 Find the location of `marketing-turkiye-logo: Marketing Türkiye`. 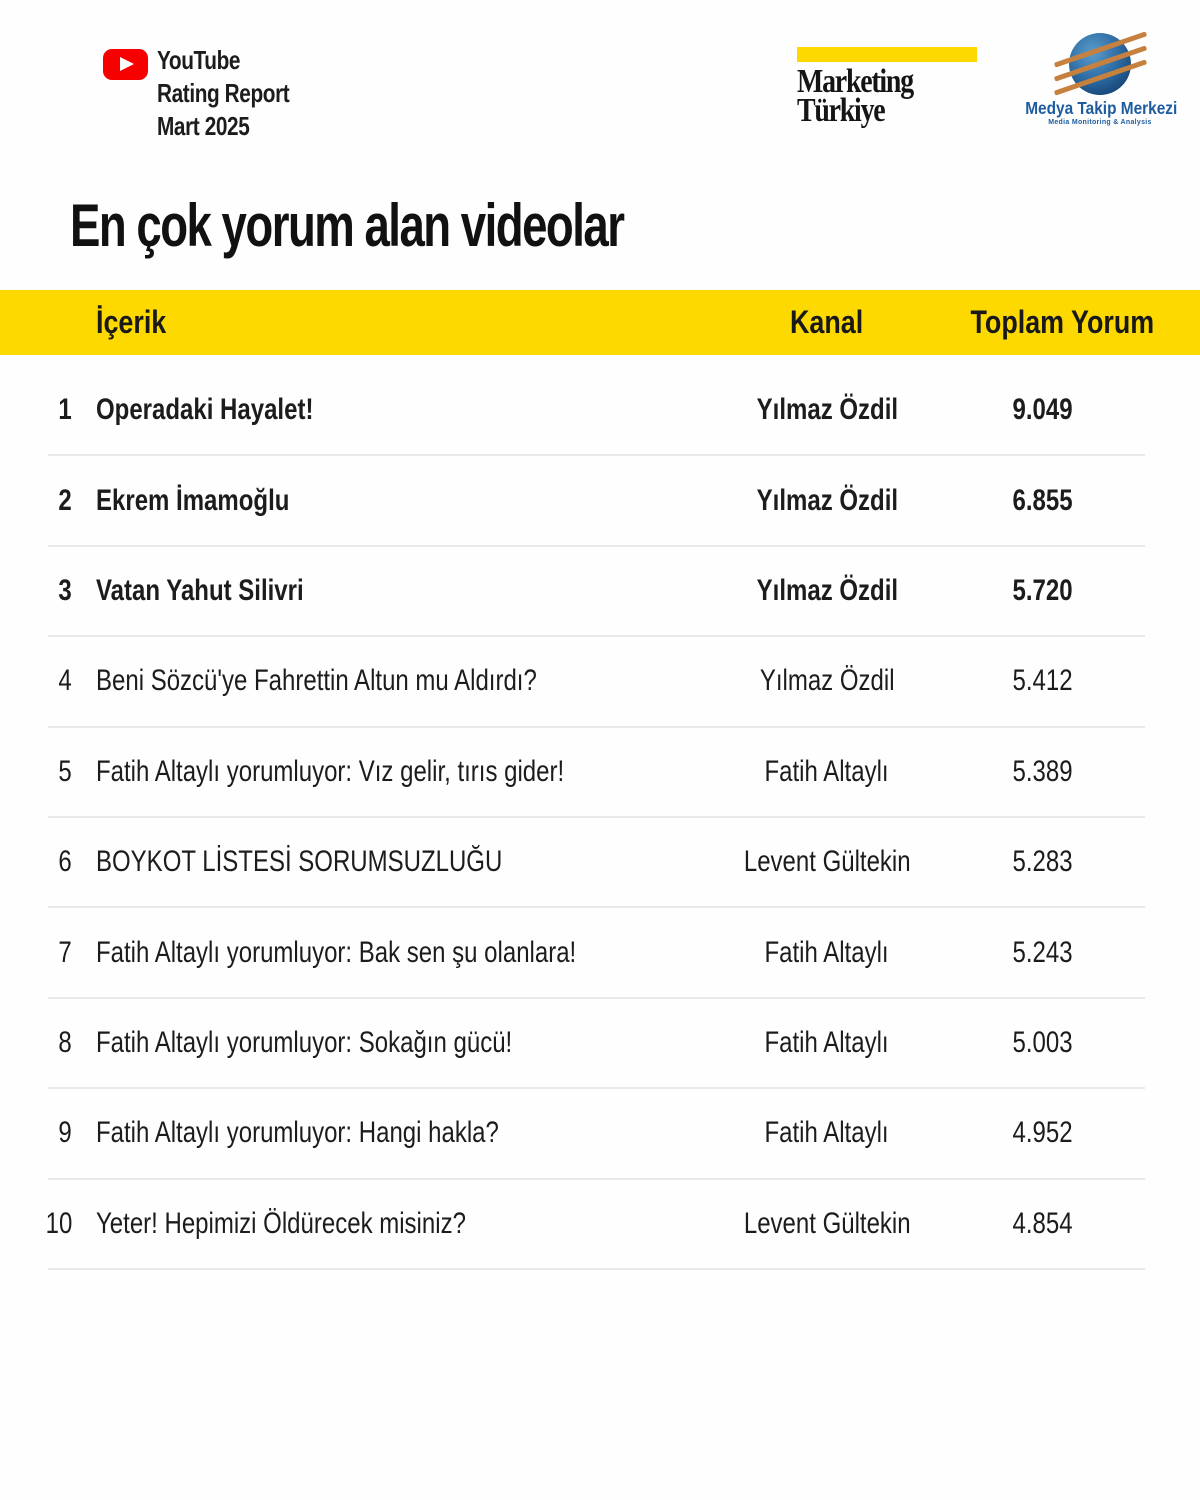

marketing-turkiye-logo: Marketing Türkiye is located at coordinates (887, 87).